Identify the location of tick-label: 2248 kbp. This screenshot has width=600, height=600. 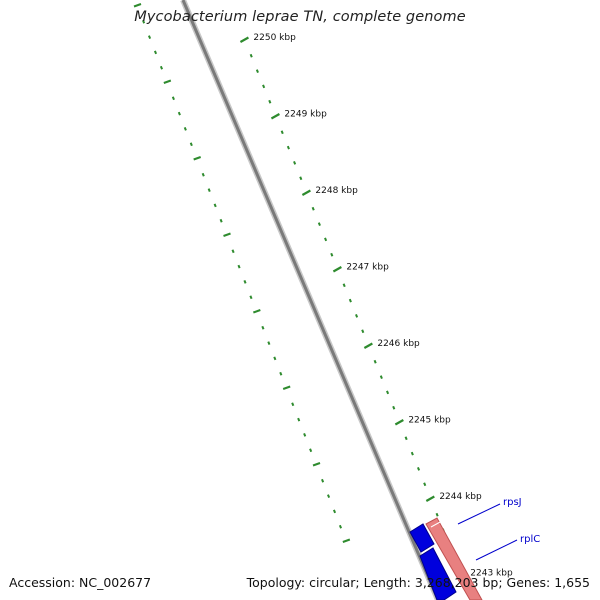
(336, 191).